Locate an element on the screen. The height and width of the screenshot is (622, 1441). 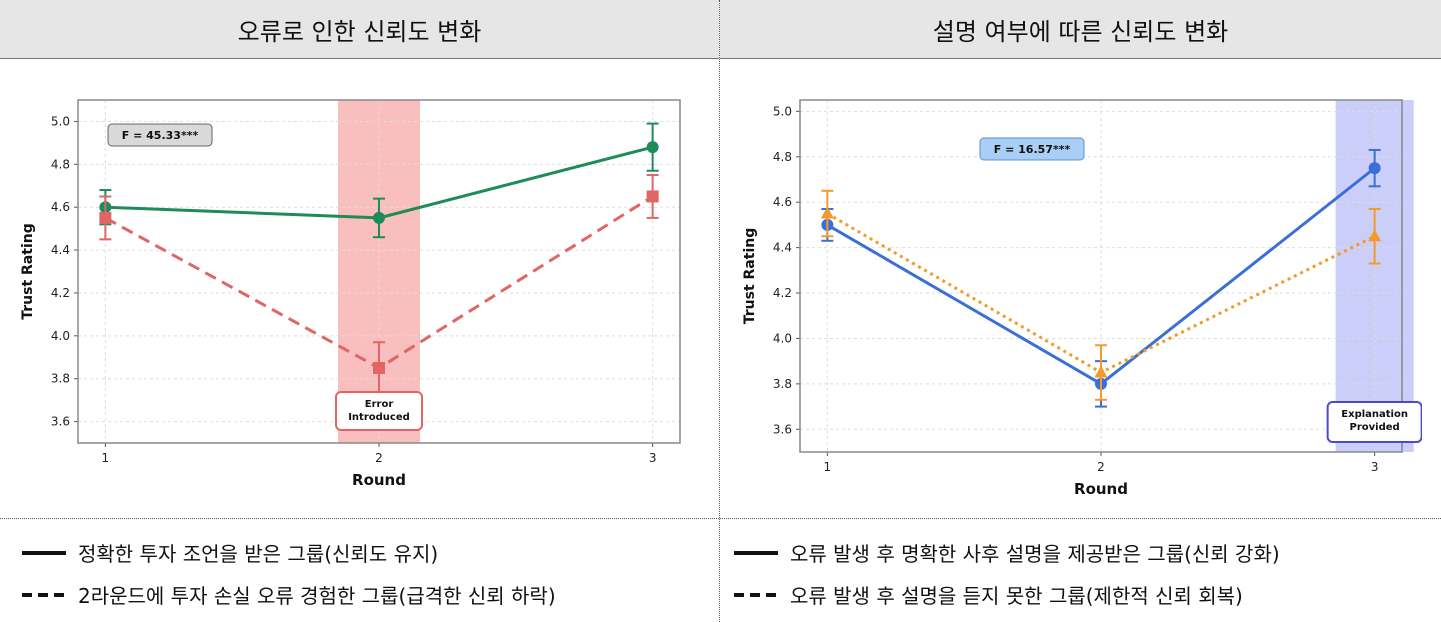
highlight-label-text: Provided is located at coordinates (1375, 427).